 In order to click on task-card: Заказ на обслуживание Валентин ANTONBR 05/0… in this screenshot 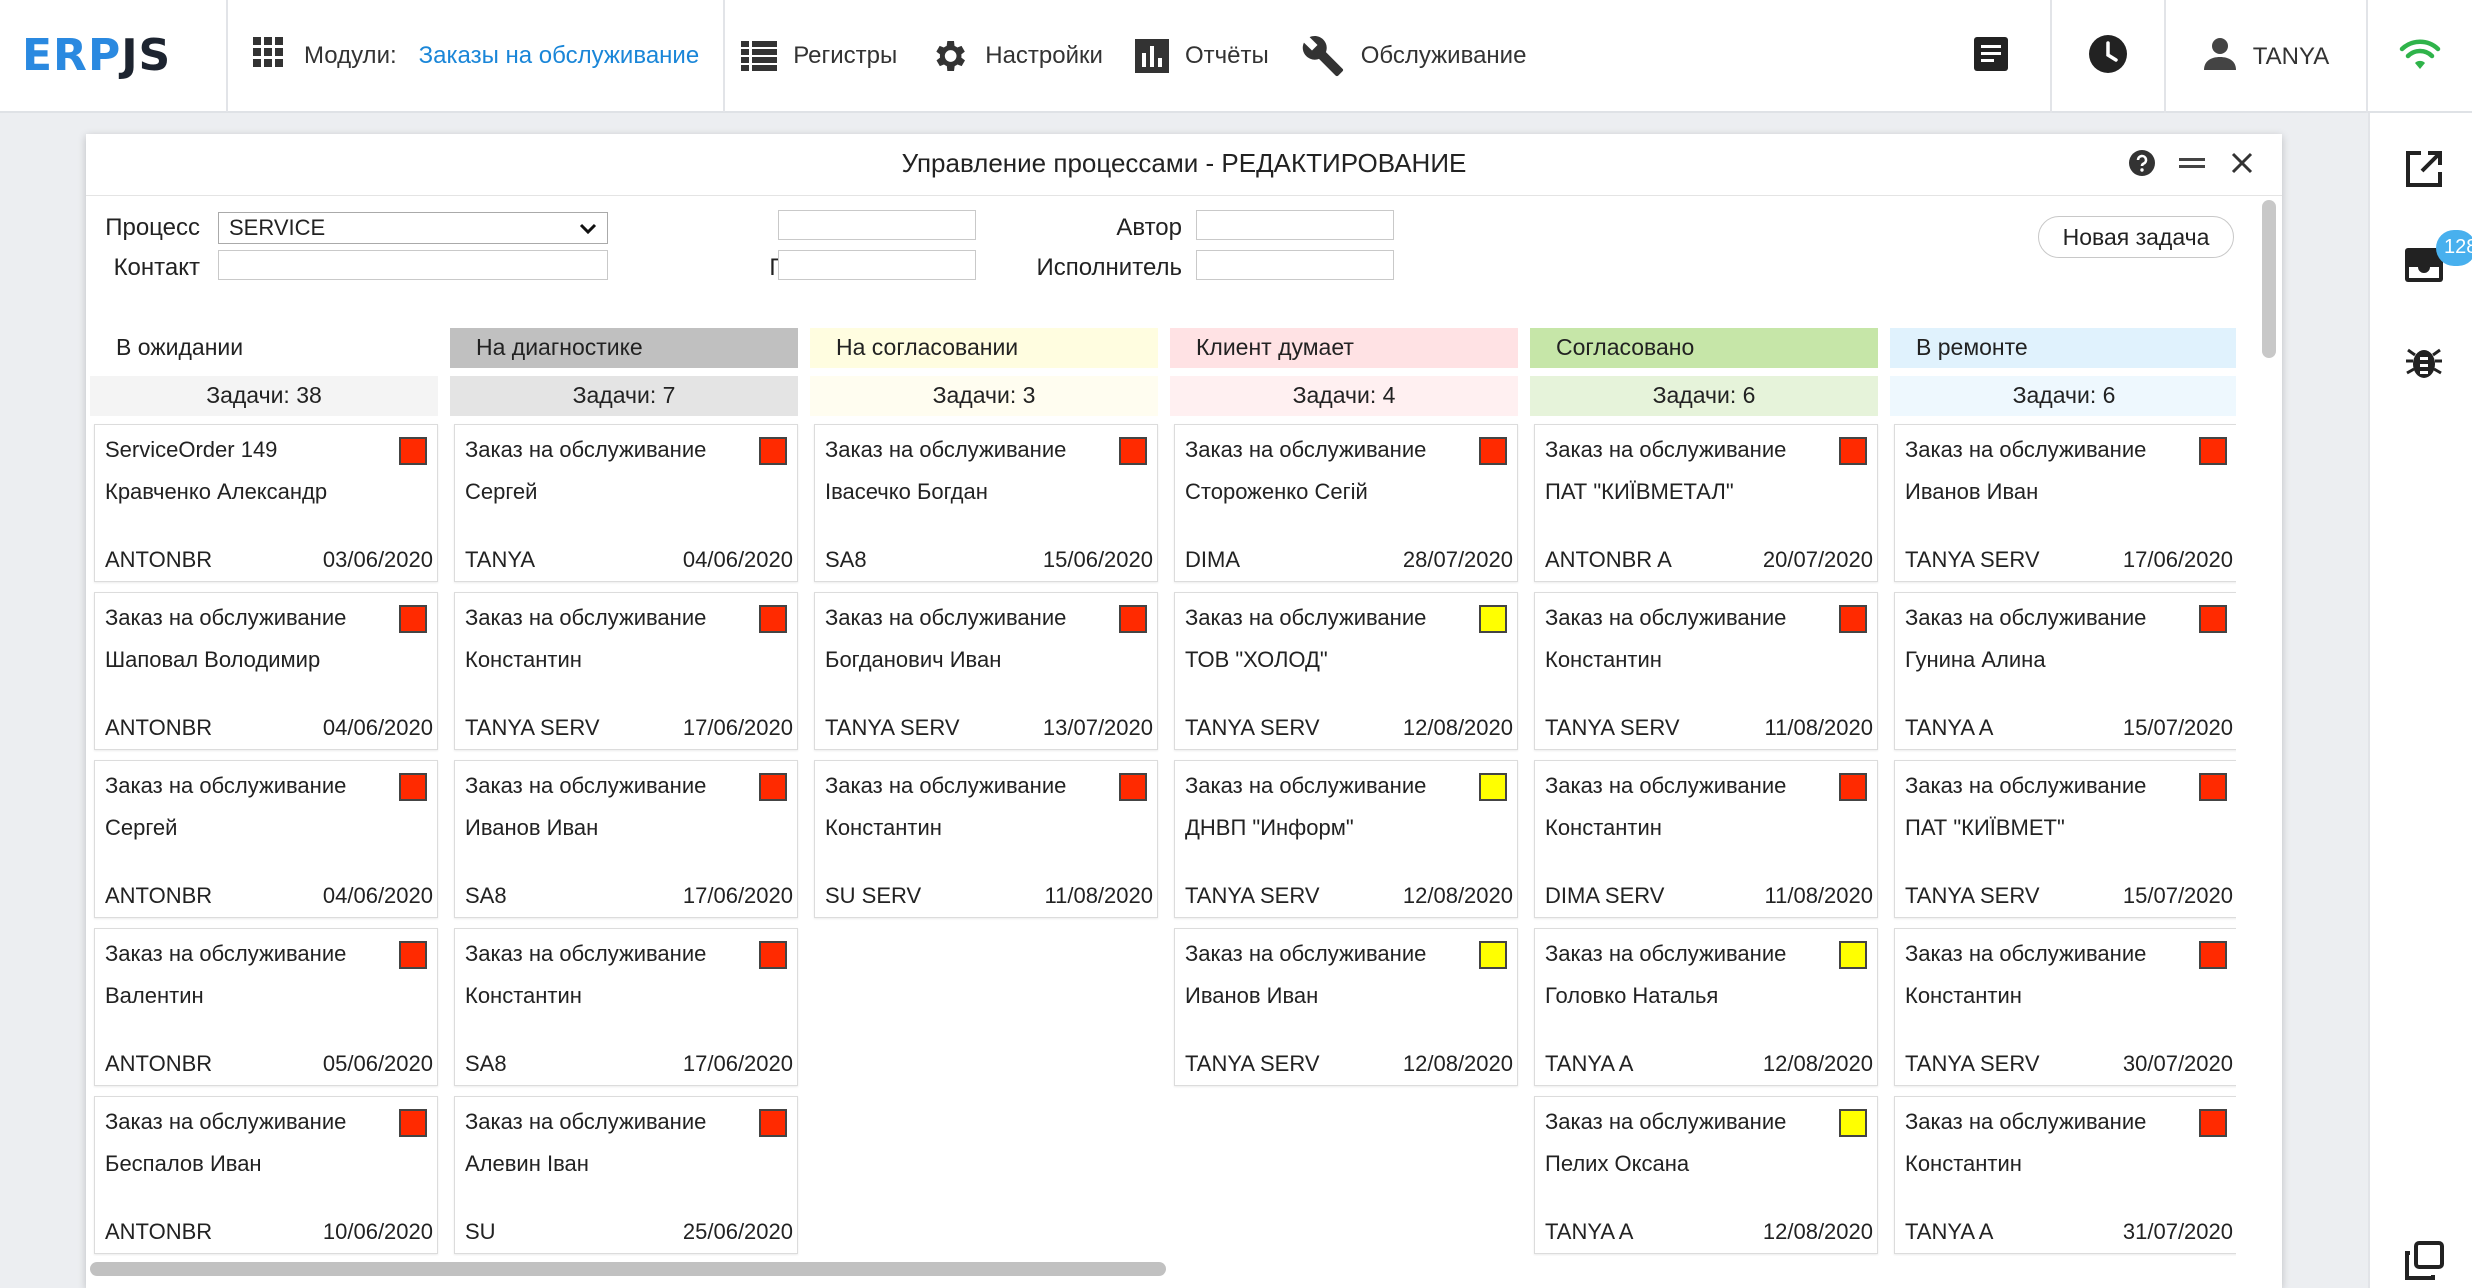, I will do `click(266, 1007)`.